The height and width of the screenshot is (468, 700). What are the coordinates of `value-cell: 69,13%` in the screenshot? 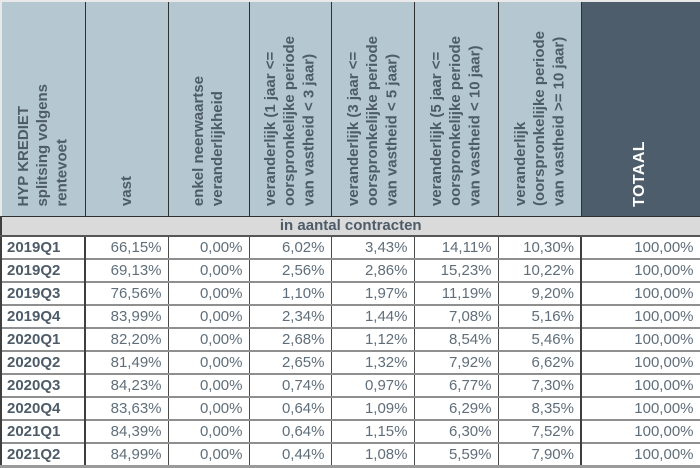 It's located at (126, 271).